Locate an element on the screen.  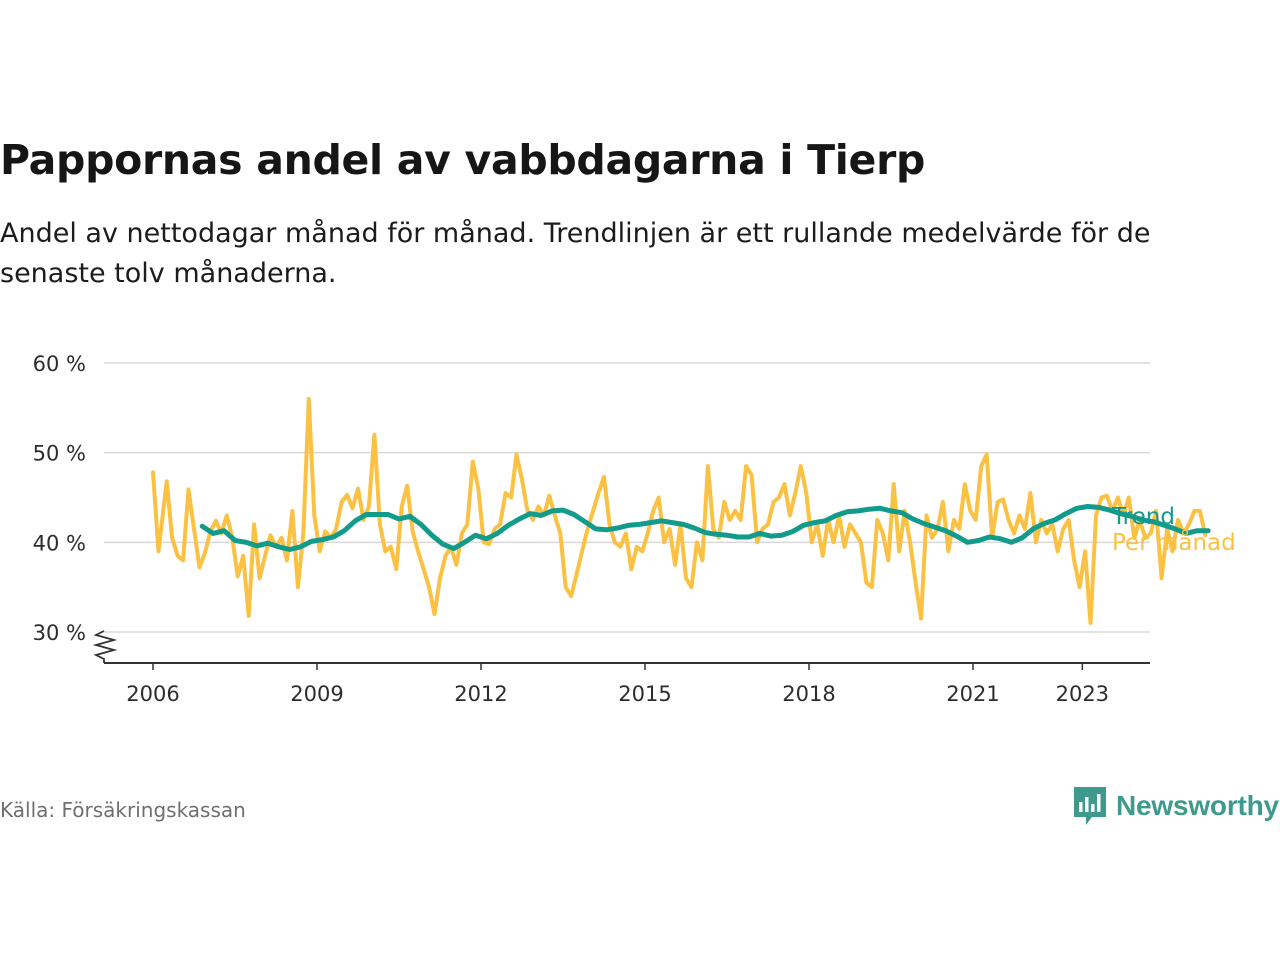
x-tick-label: 2021 is located at coordinates (972, 694).